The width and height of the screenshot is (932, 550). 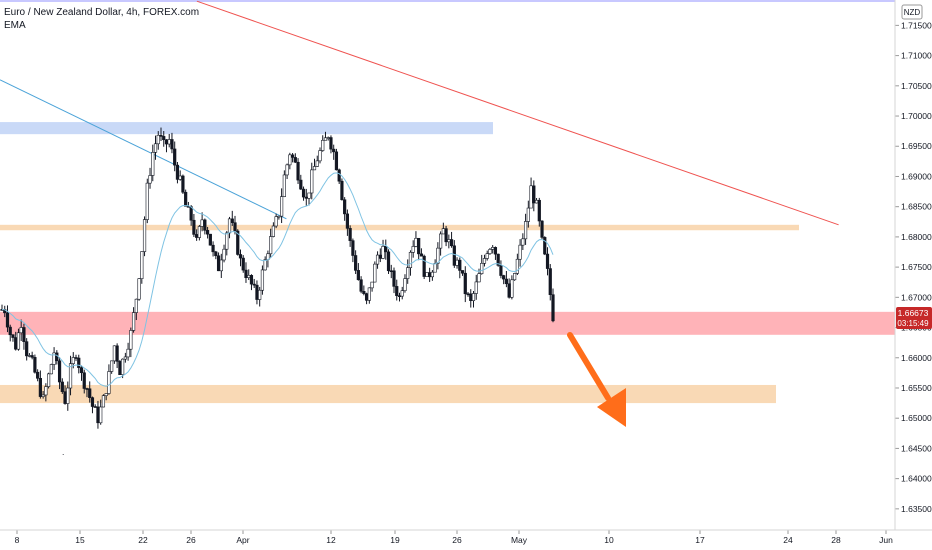 What do you see at coordinates (447, 323) in the screenshot?
I see `zone-support-red` at bounding box center [447, 323].